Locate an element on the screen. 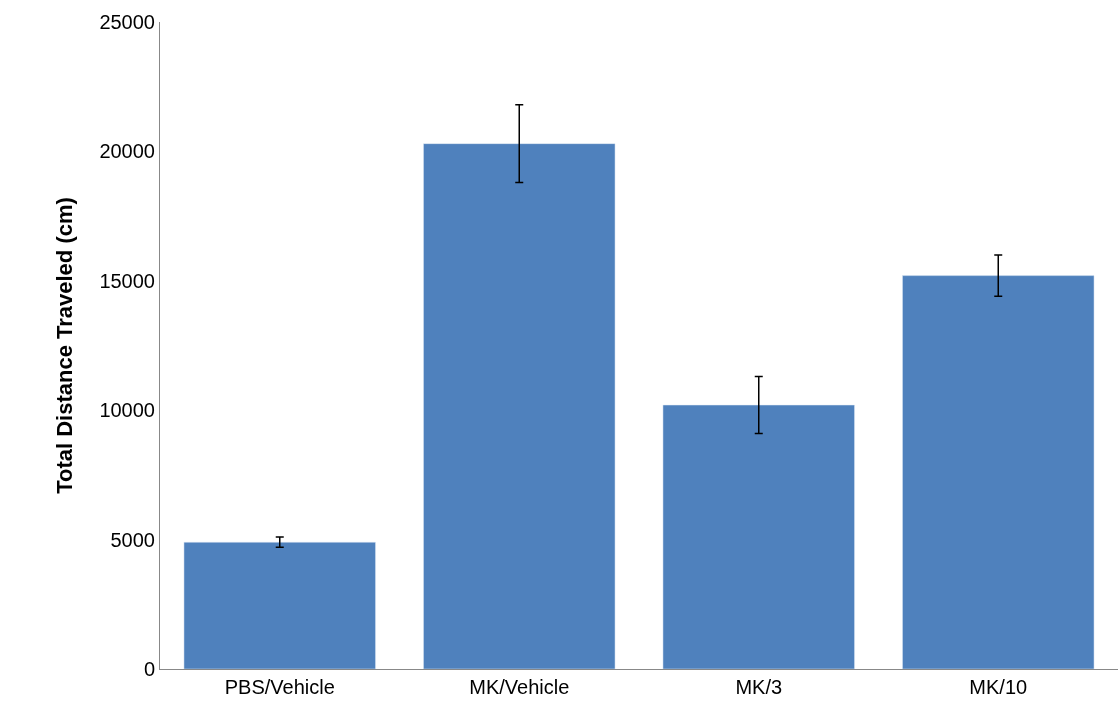  y-tick-label: 15000 is located at coordinates (127, 280).